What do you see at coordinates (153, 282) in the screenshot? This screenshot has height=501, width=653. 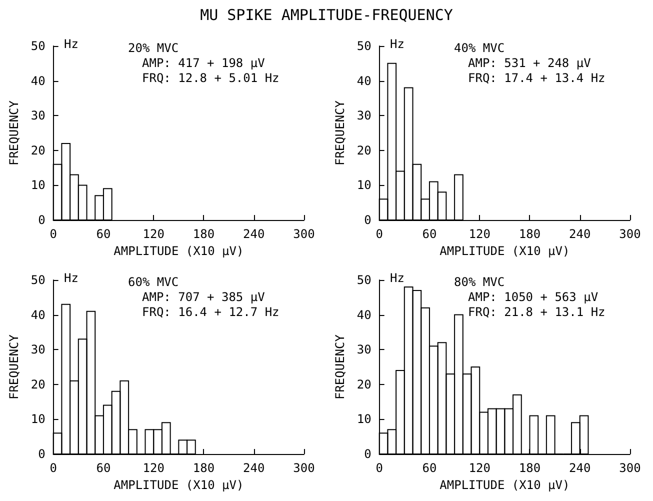 I see `annotation: 60% MVC` at bounding box center [153, 282].